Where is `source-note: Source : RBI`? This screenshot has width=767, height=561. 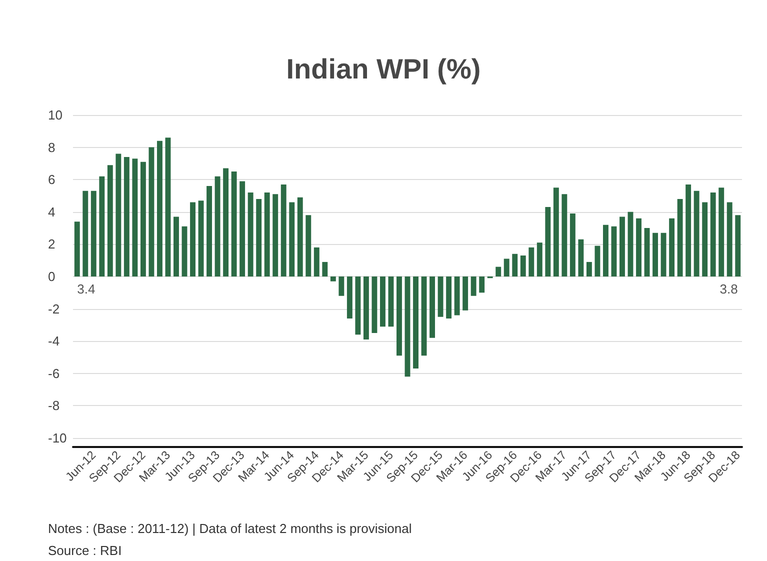
source-note: Source : RBI is located at coordinates (85, 550).